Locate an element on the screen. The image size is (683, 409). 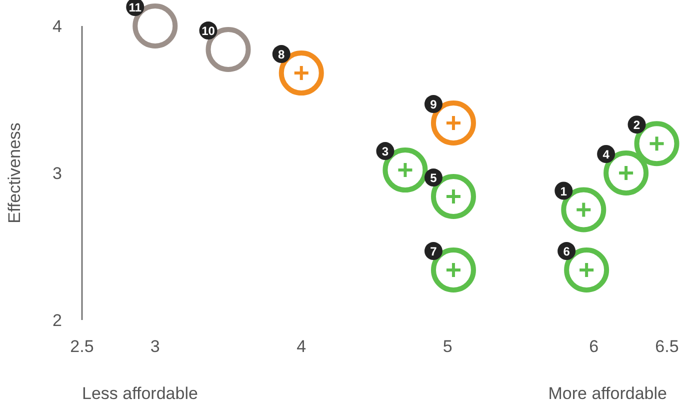
annotation: 7 is located at coordinates (434, 251).